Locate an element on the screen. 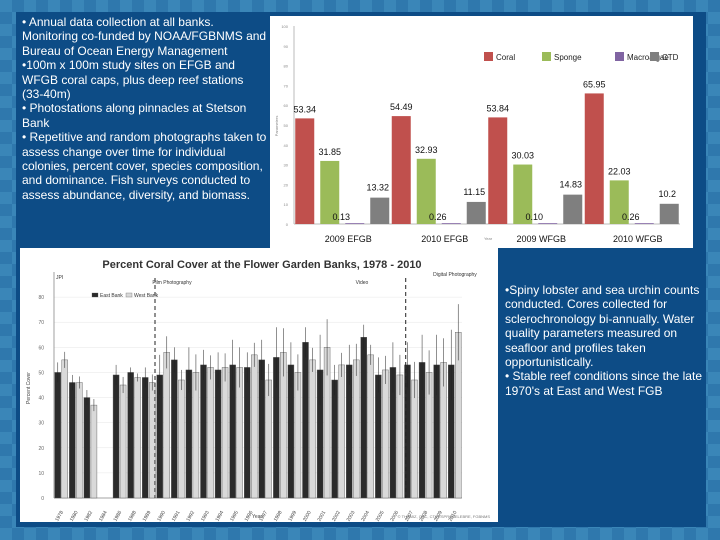 Image resolution: width=720 pixels, height=540 pixels. data-label-ctd: 13.32 is located at coordinates (377, 188).